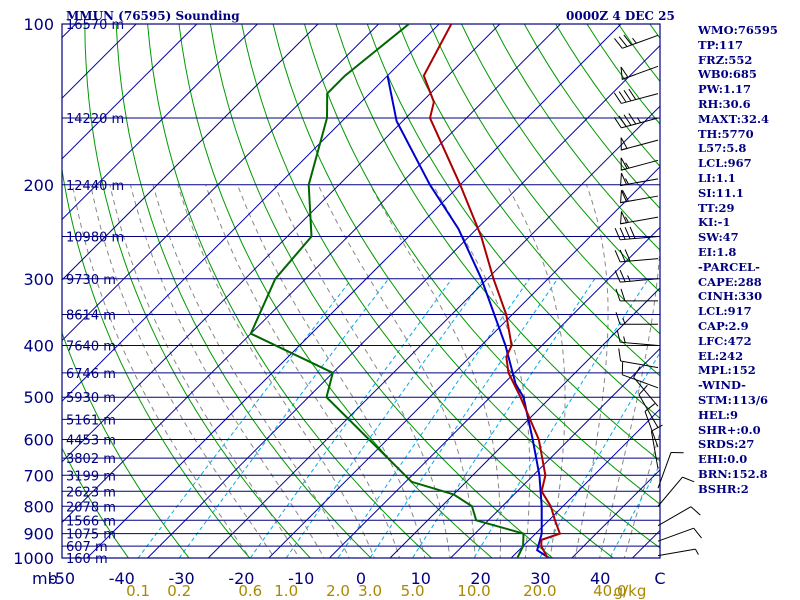 This screenshot has height=600, width=800. What do you see at coordinates (726, 444) in the screenshot?
I see `index-entry: SRDS:27` at bounding box center [726, 444].